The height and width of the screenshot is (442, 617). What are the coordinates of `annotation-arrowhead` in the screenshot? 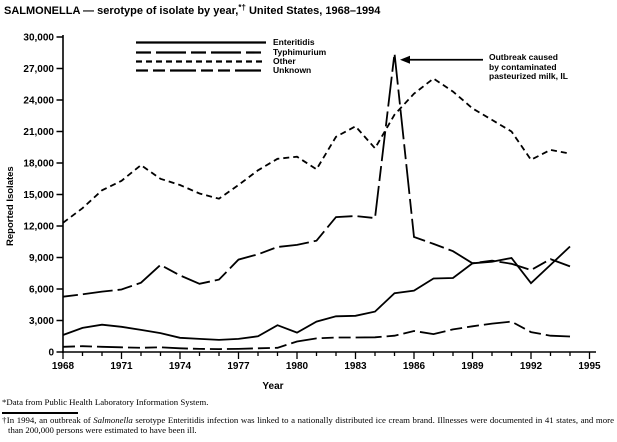 It's located at (405, 59).